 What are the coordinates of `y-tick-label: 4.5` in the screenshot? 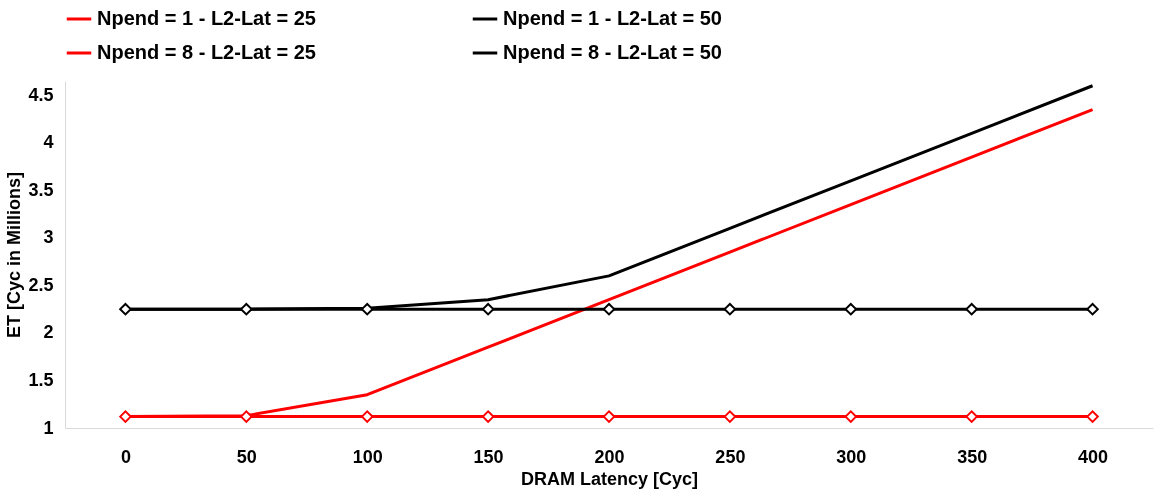 It's located at (41, 94).